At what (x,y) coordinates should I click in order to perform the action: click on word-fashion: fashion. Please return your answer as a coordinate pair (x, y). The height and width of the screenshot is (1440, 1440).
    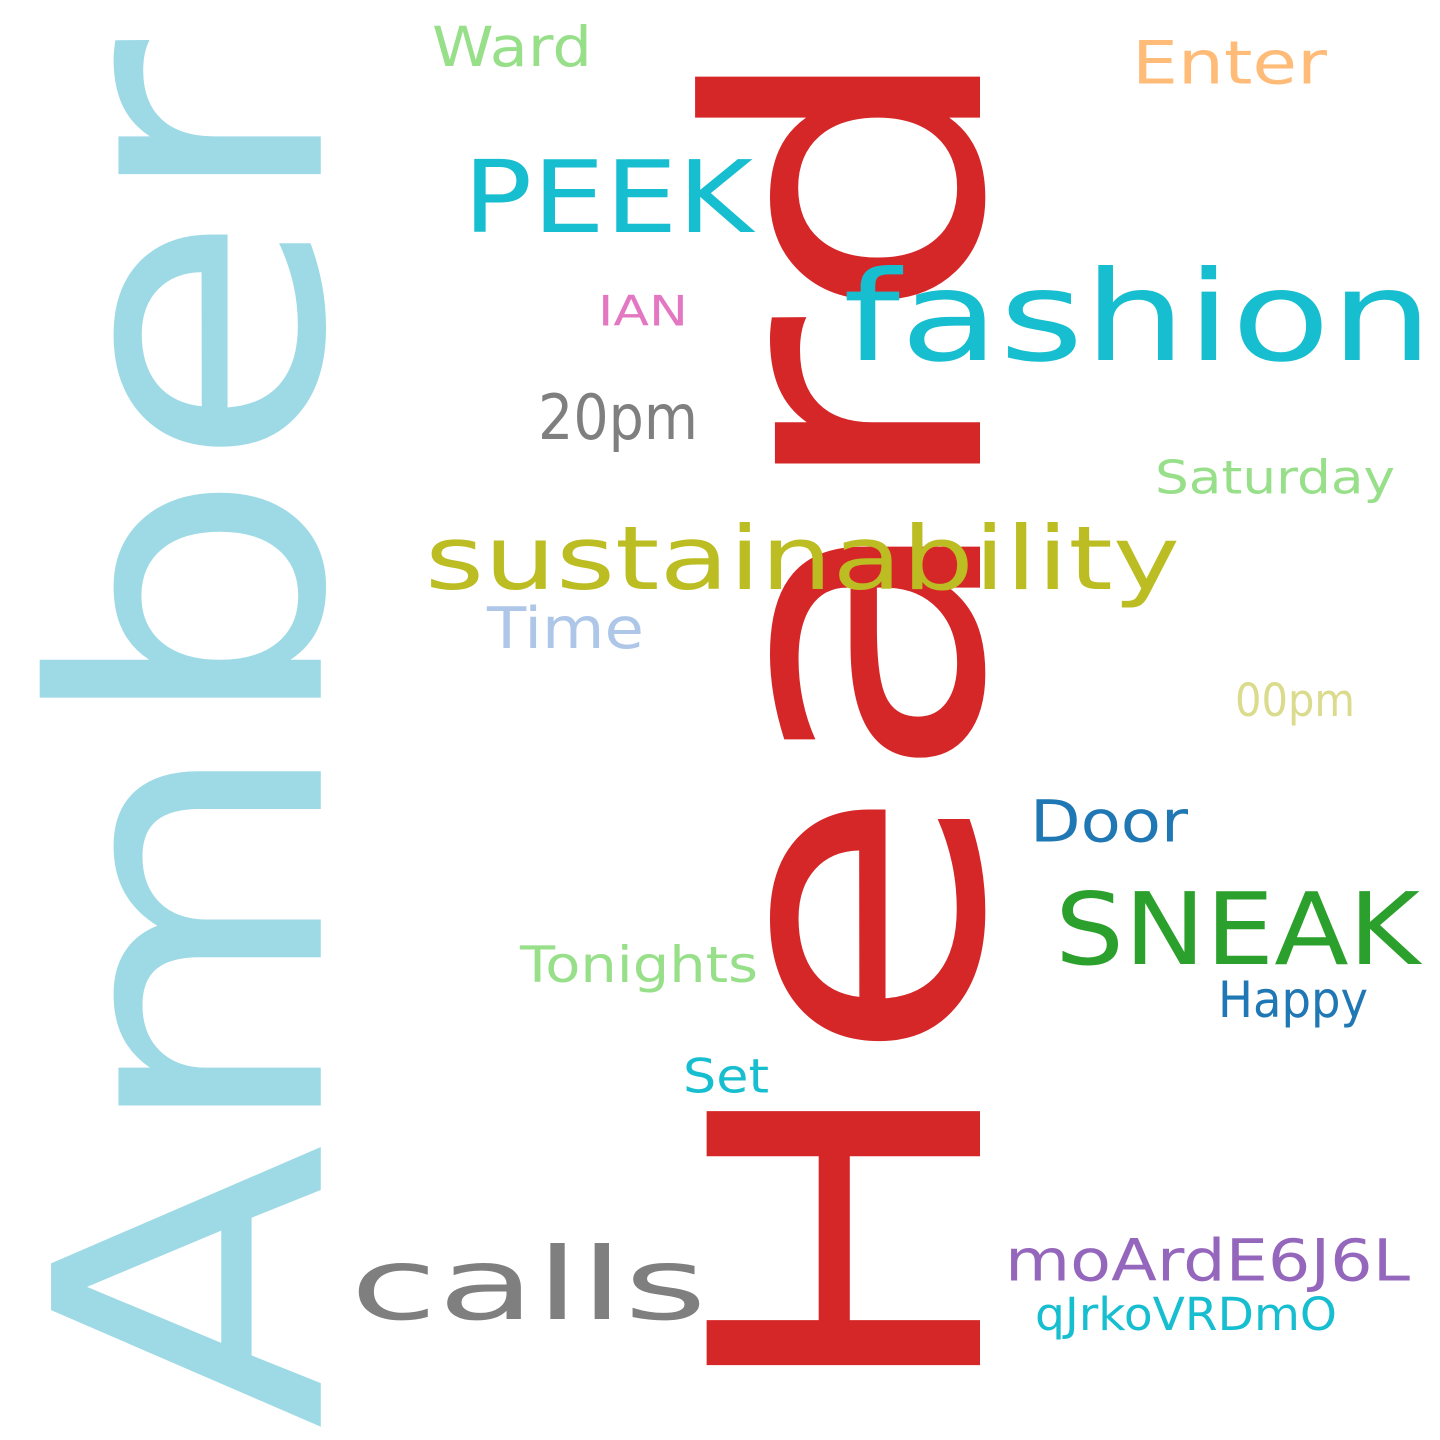
    Looking at the image, I should click on (1138, 316).